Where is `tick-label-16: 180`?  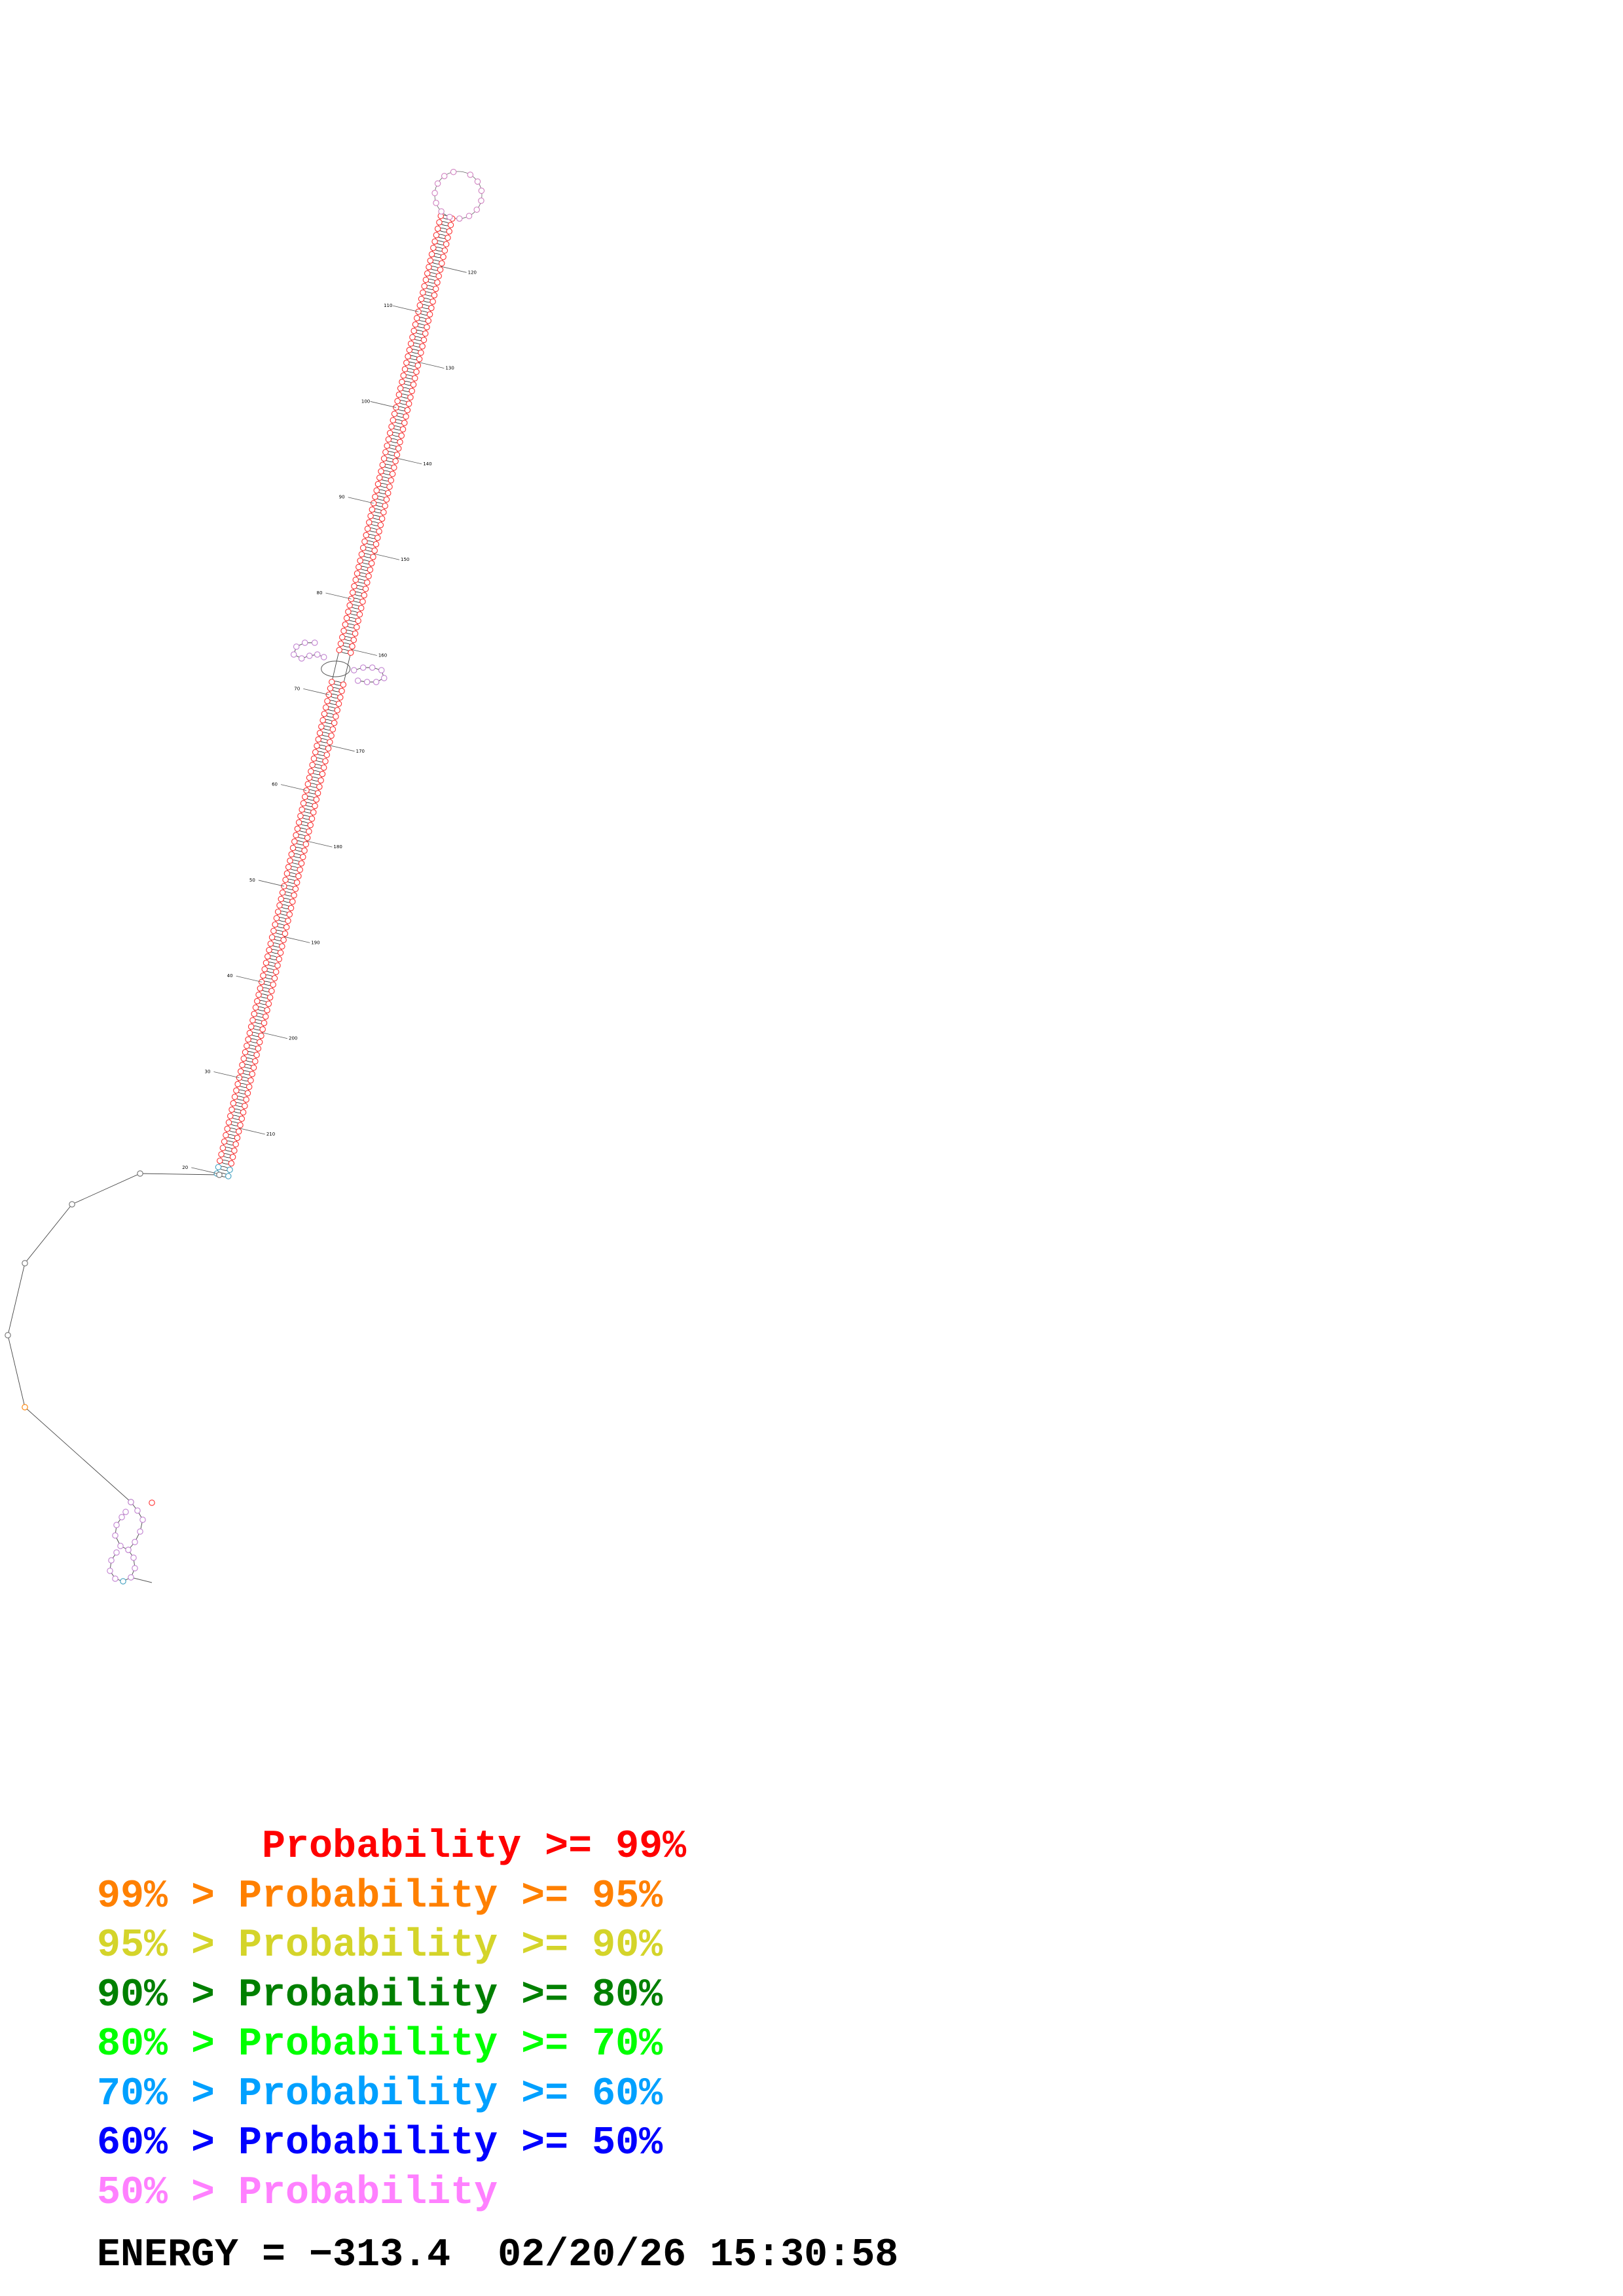 tick-label-16: 180 is located at coordinates (337, 847).